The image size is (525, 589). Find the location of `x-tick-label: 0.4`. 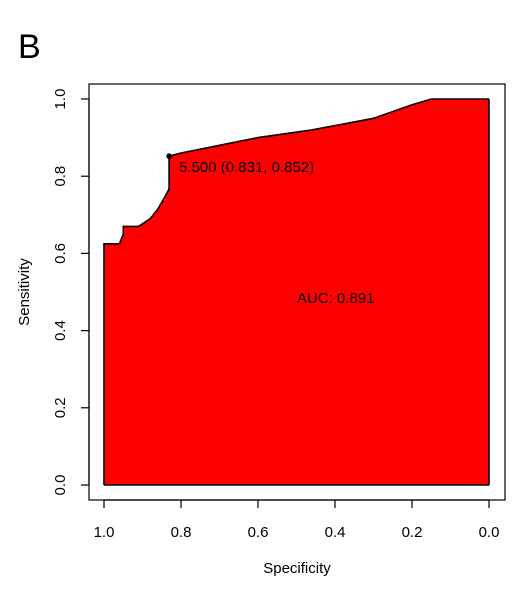

x-tick-label: 0.4 is located at coordinates (335, 532).